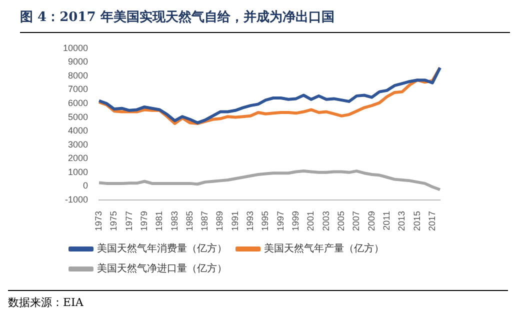 This screenshot has width=525, height=320. I want to click on y-tick-label: 0, so click(85, 185).